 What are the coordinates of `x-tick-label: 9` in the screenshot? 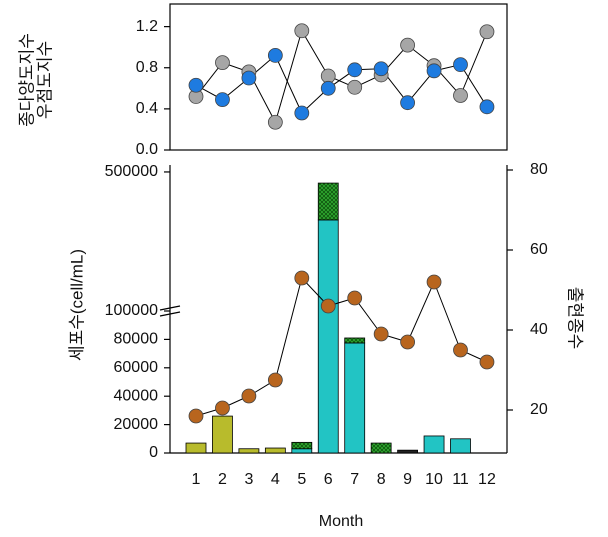 It's located at (407, 479).